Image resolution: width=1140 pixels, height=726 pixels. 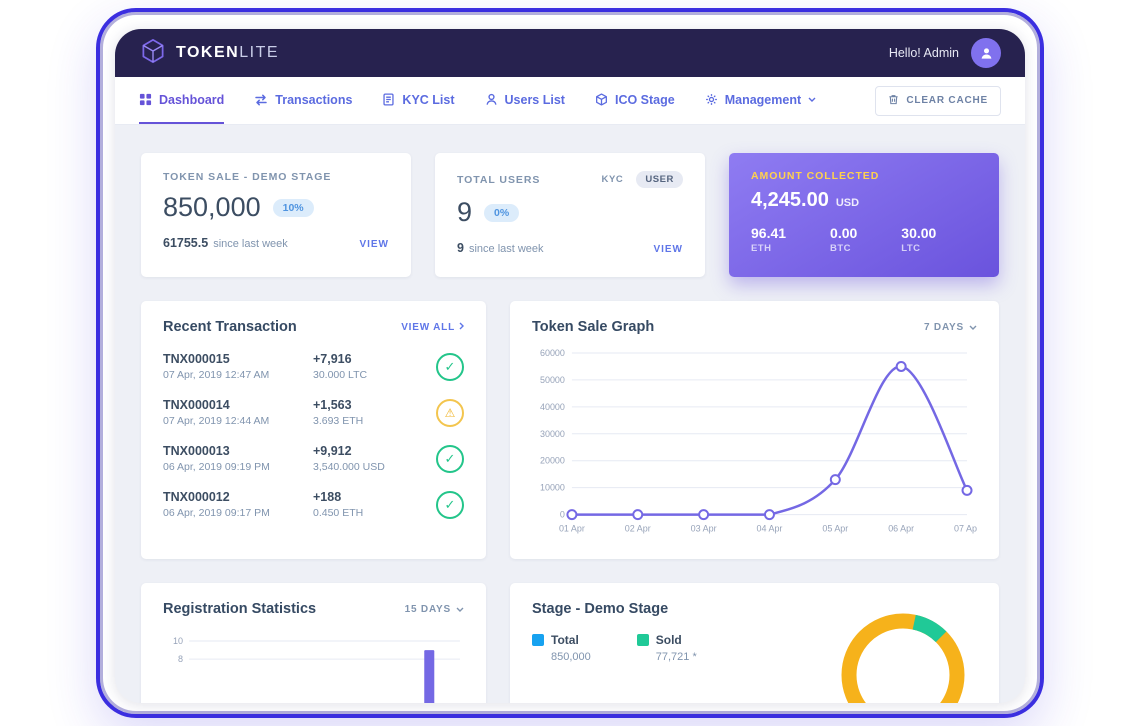 I want to click on svg-text: 60000, so click(x=552, y=353).